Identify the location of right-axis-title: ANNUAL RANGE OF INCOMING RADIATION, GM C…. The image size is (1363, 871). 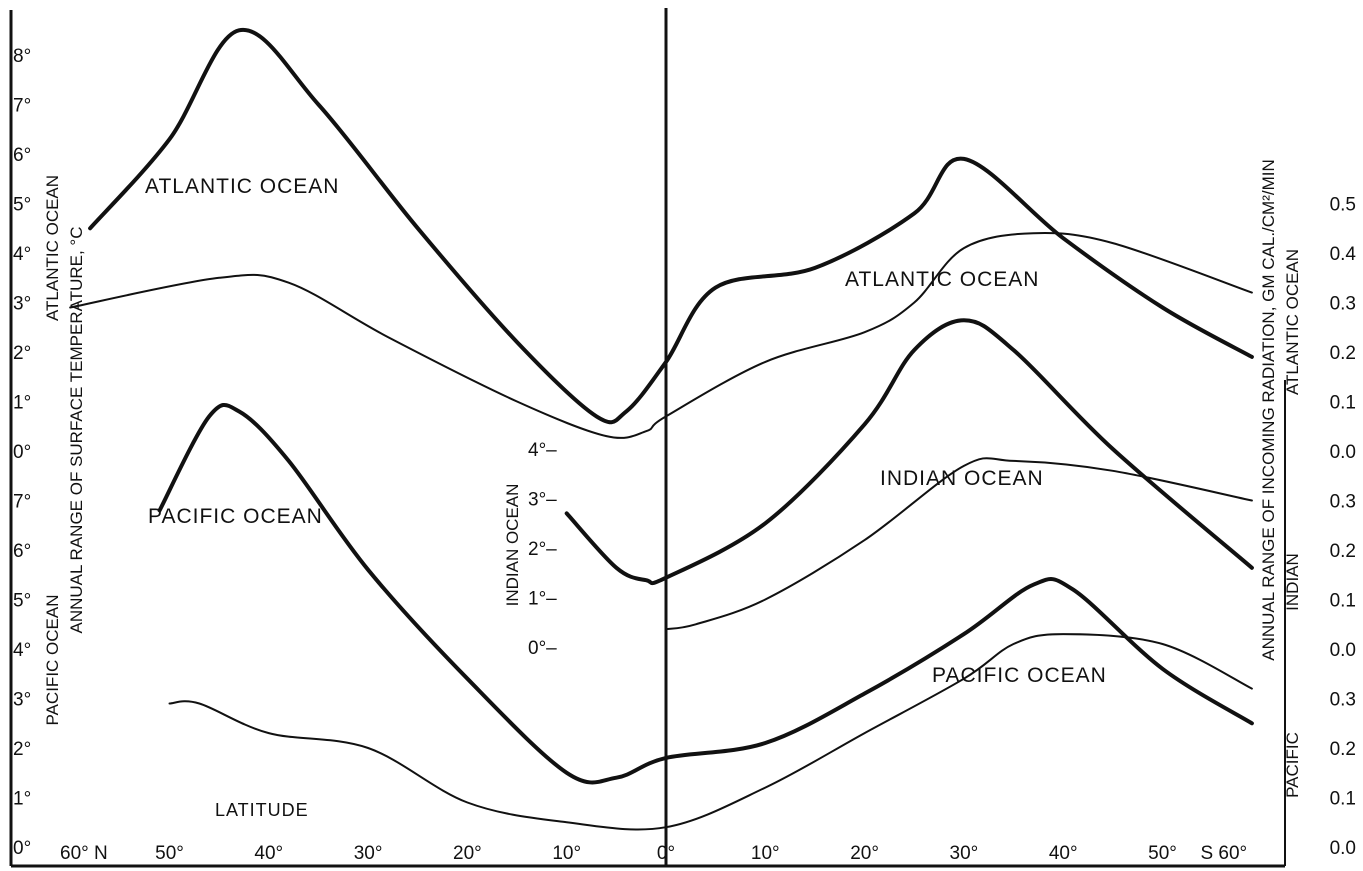
(1268, 410).